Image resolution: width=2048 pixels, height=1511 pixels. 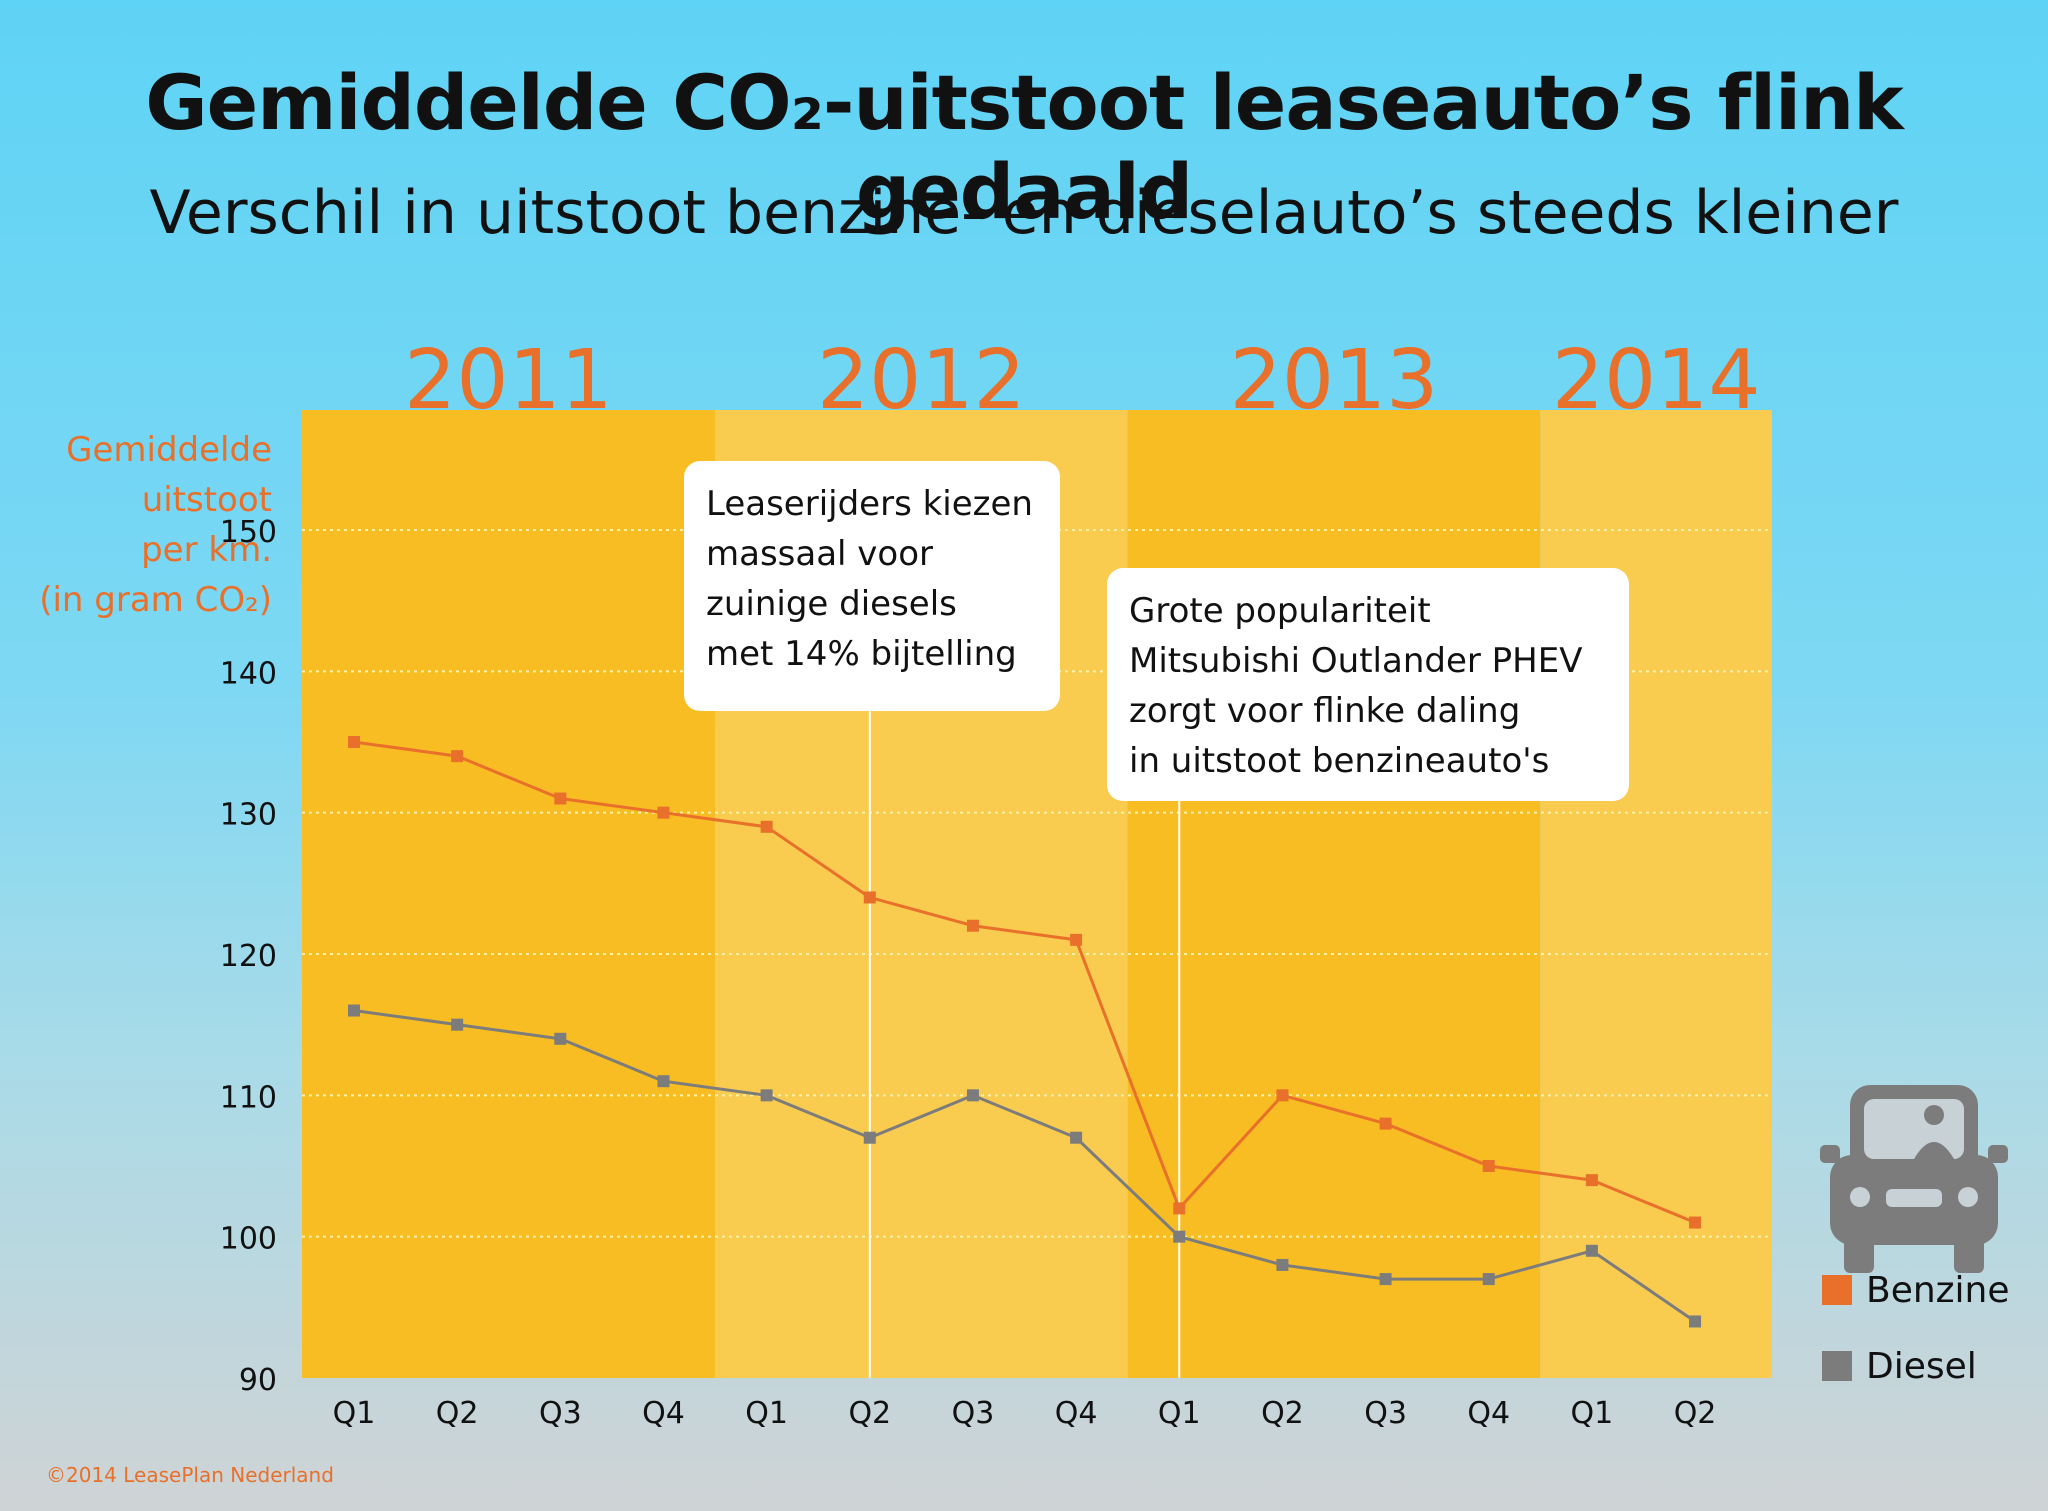 What do you see at coordinates (1998, 1154) in the screenshot?
I see `car-mirror-right` at bounding box center [1998, 1154].